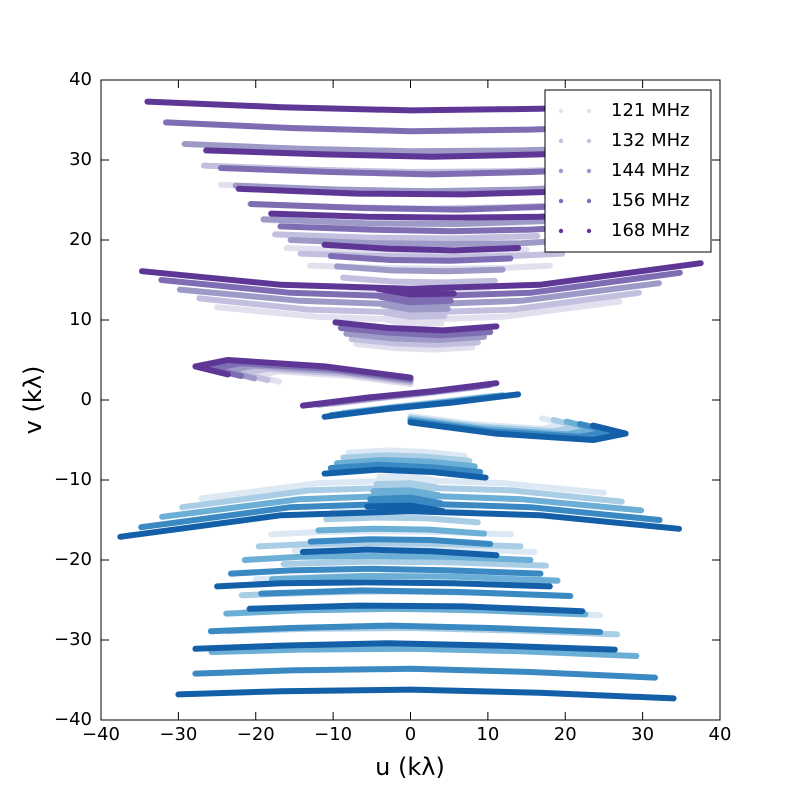 The width and height of the screenshot is (800, 800). What do you see at coordinates (650, 140) in the screenshot?
I see `legend-label: 132 MHz` at bounding box center [650, 140].